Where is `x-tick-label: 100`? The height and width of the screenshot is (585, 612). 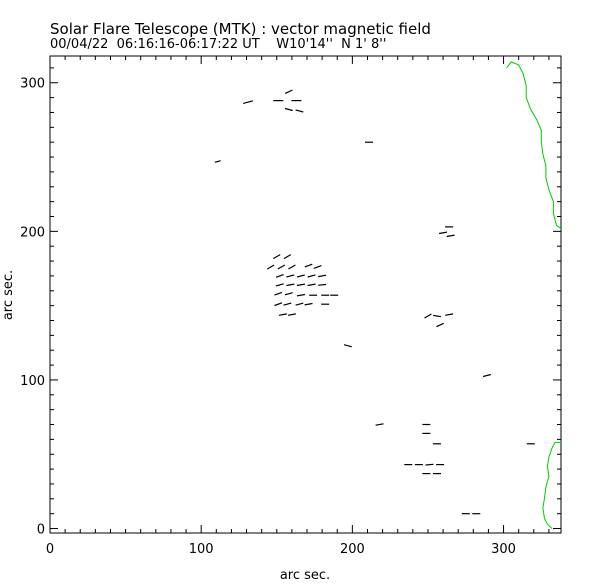 x-tick-label: 100 is located at coordinates (201, 549).